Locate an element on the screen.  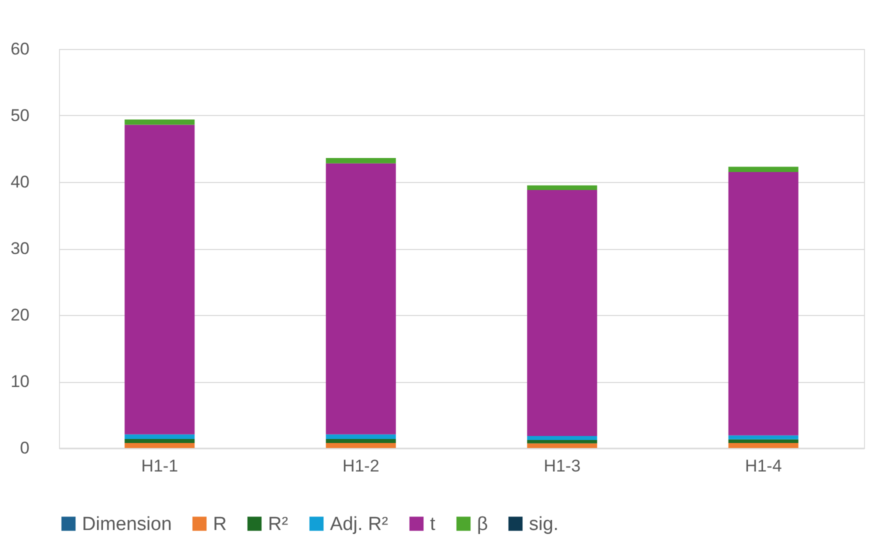
x-tick-label: H1-2 is located at coordinates (361, 466).